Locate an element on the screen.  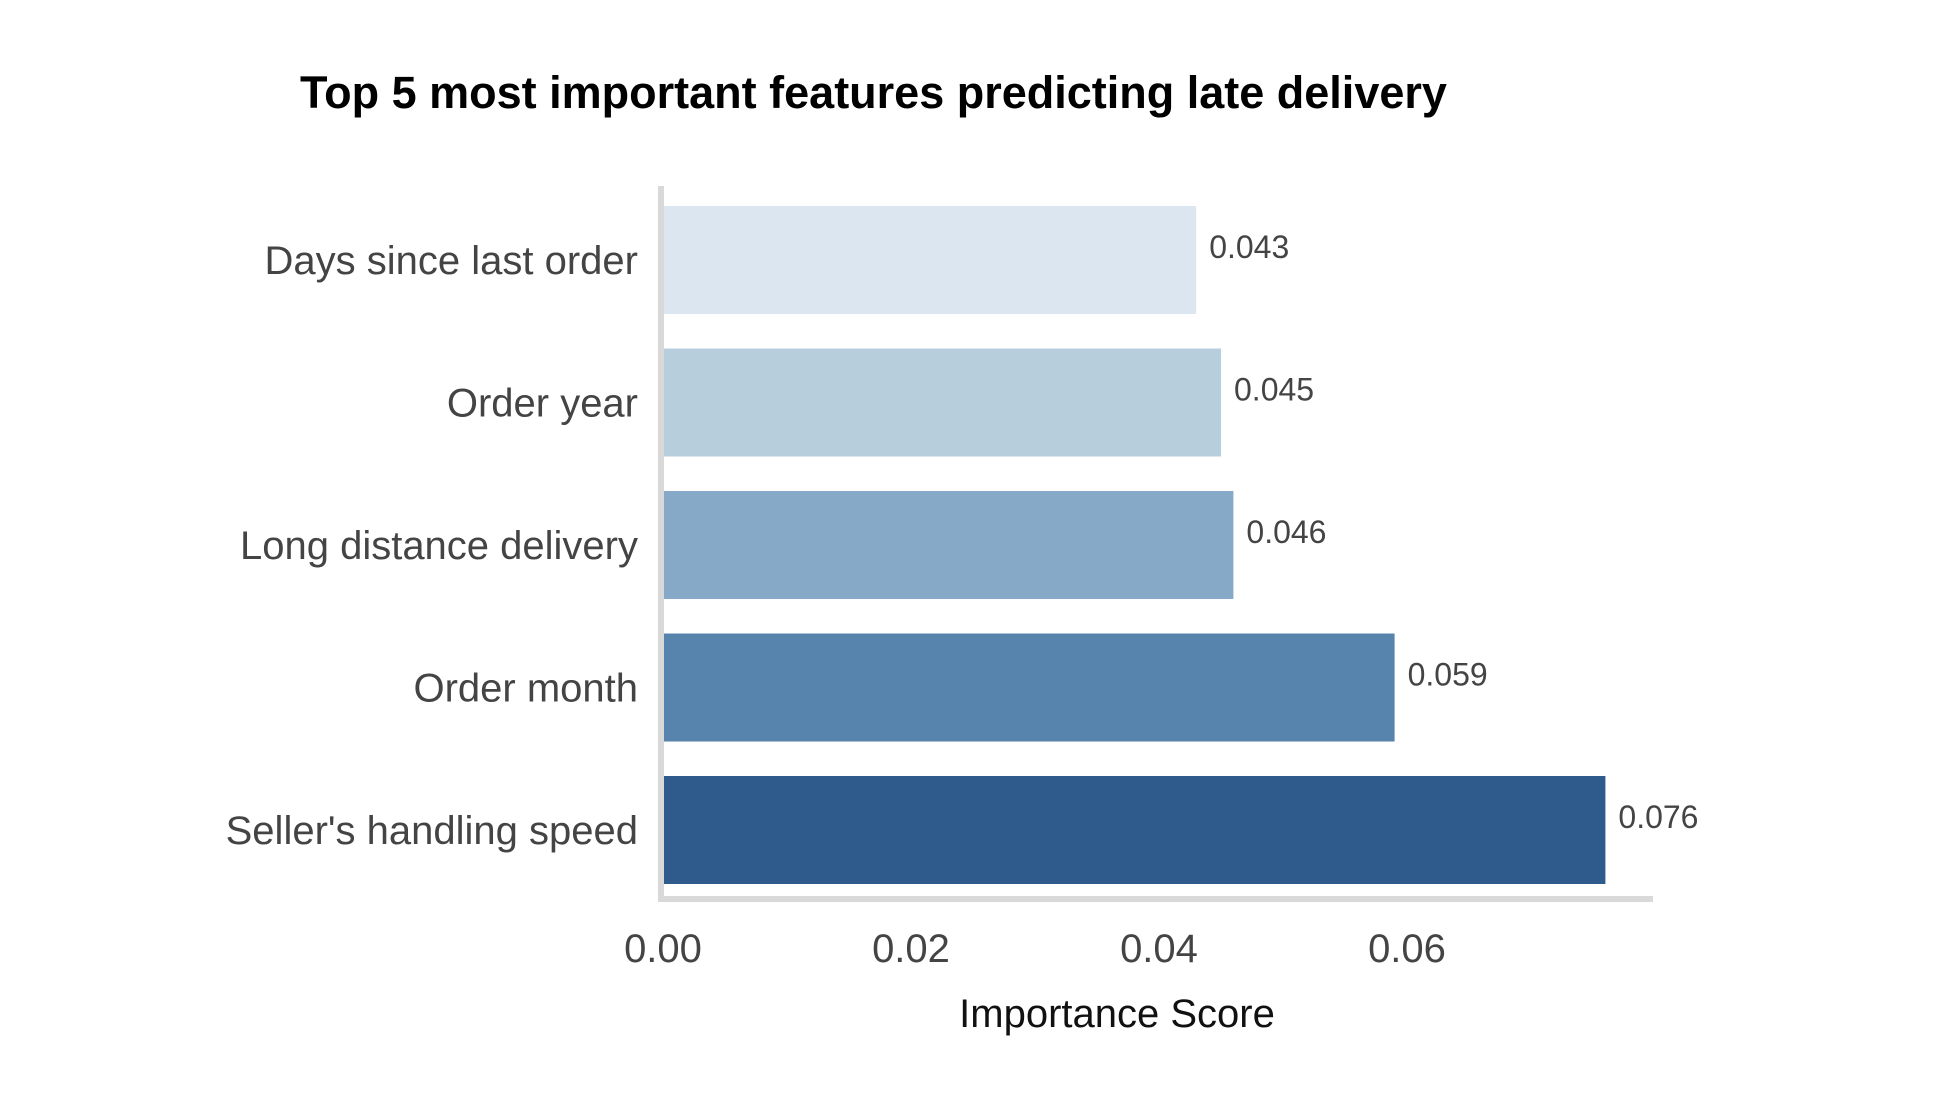
x-axis-label: Importance Score is located at coordinates (1117, 1014).